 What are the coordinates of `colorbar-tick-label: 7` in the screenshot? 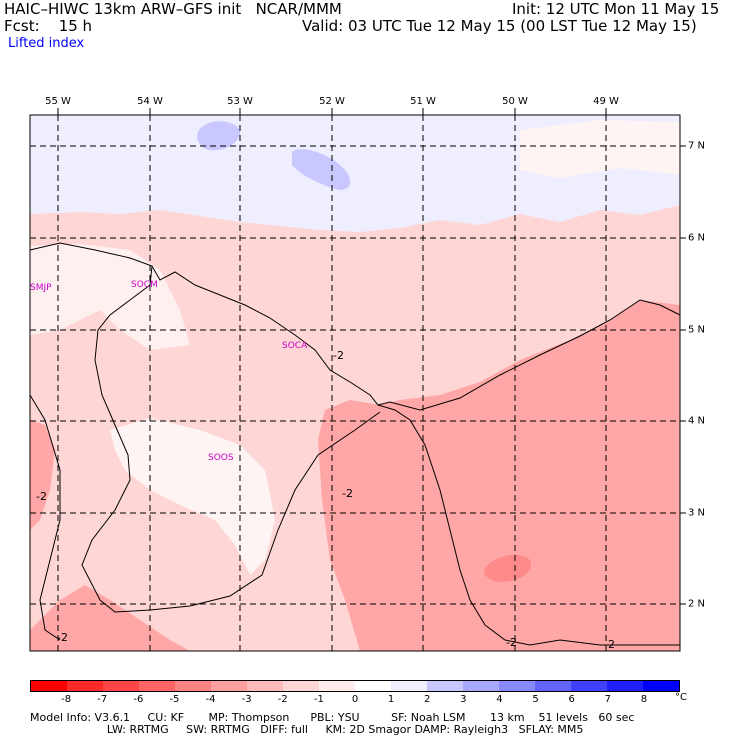 It's located at (607, 699).